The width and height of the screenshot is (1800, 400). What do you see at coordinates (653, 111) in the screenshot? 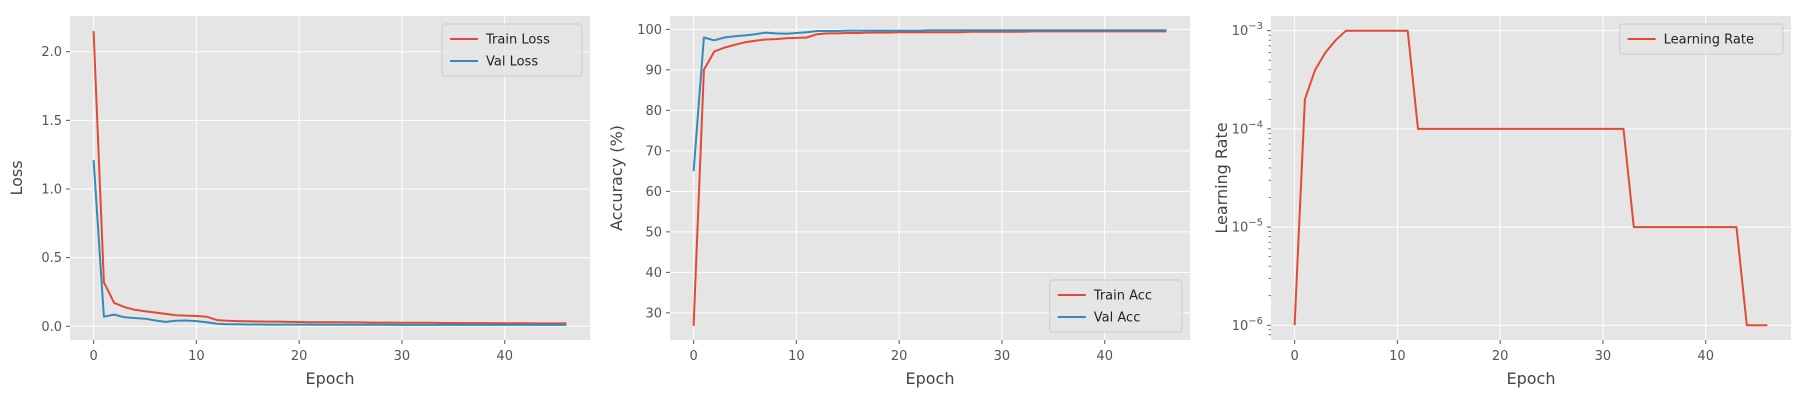
I see `y-tick-label: 80` at bounding box center [653, 111].